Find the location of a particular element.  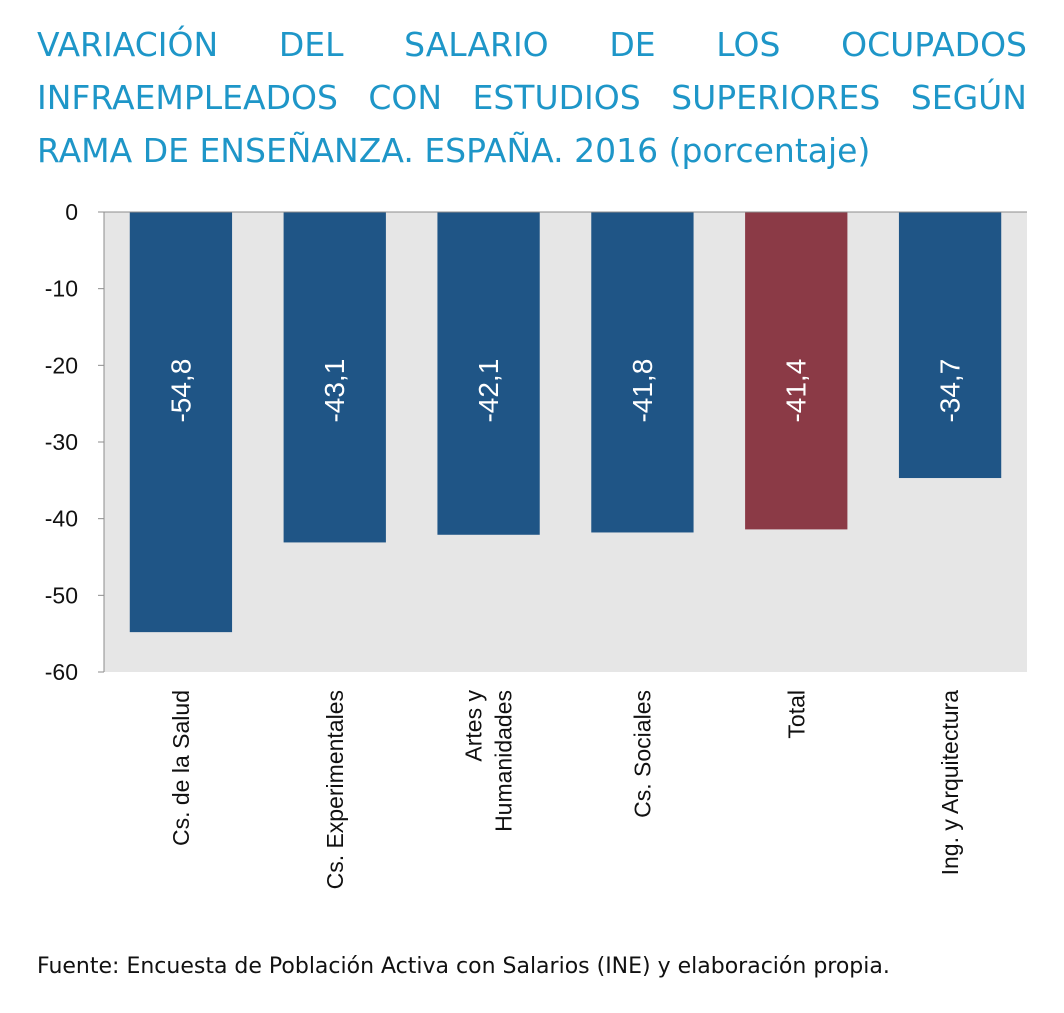

data-label: -42,1 is located at coordinates (488, 391).